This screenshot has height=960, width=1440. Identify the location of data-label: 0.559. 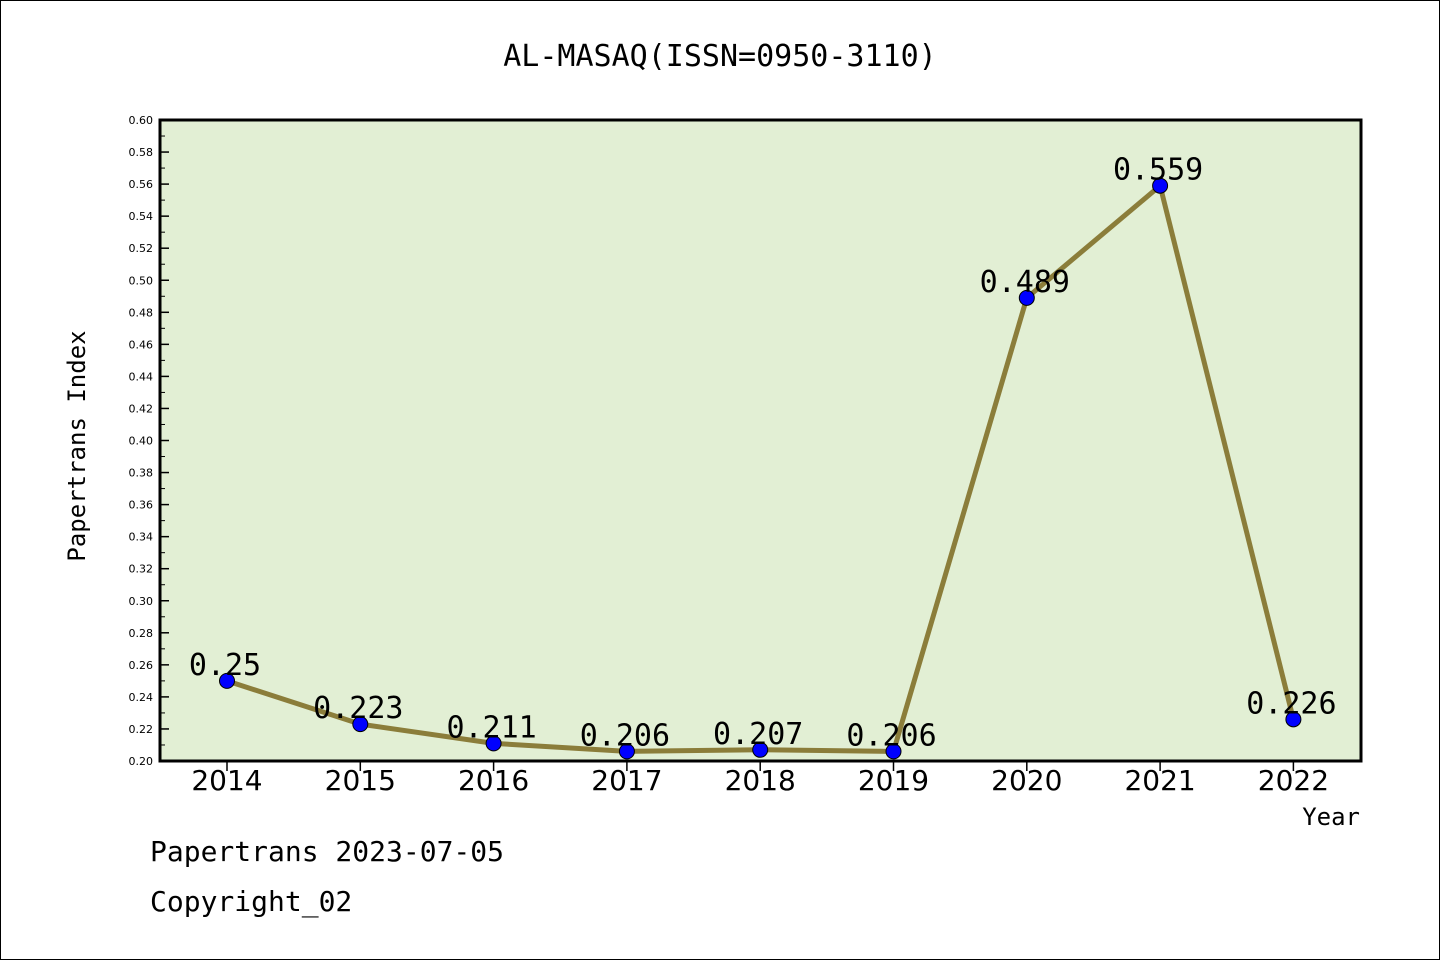
(1158, 170).